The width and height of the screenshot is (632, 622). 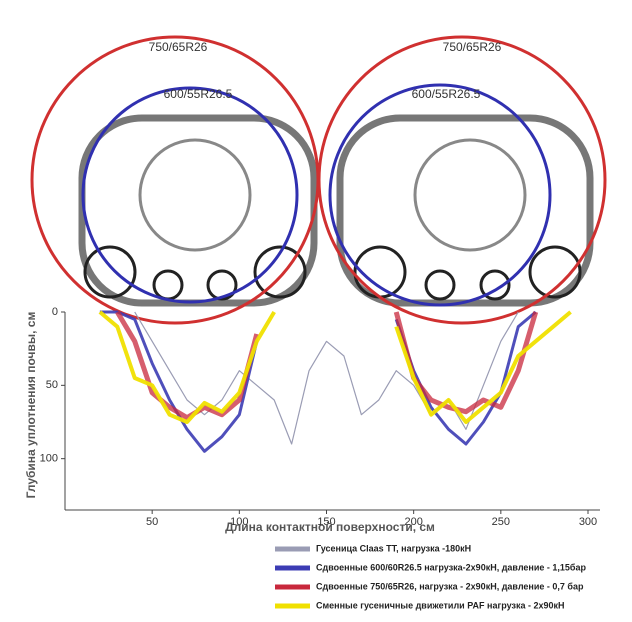 What do you see at coordinates (152, 522) in the screenshot?
I see `x-tick-label: 50` at bounding box center [152, 522].